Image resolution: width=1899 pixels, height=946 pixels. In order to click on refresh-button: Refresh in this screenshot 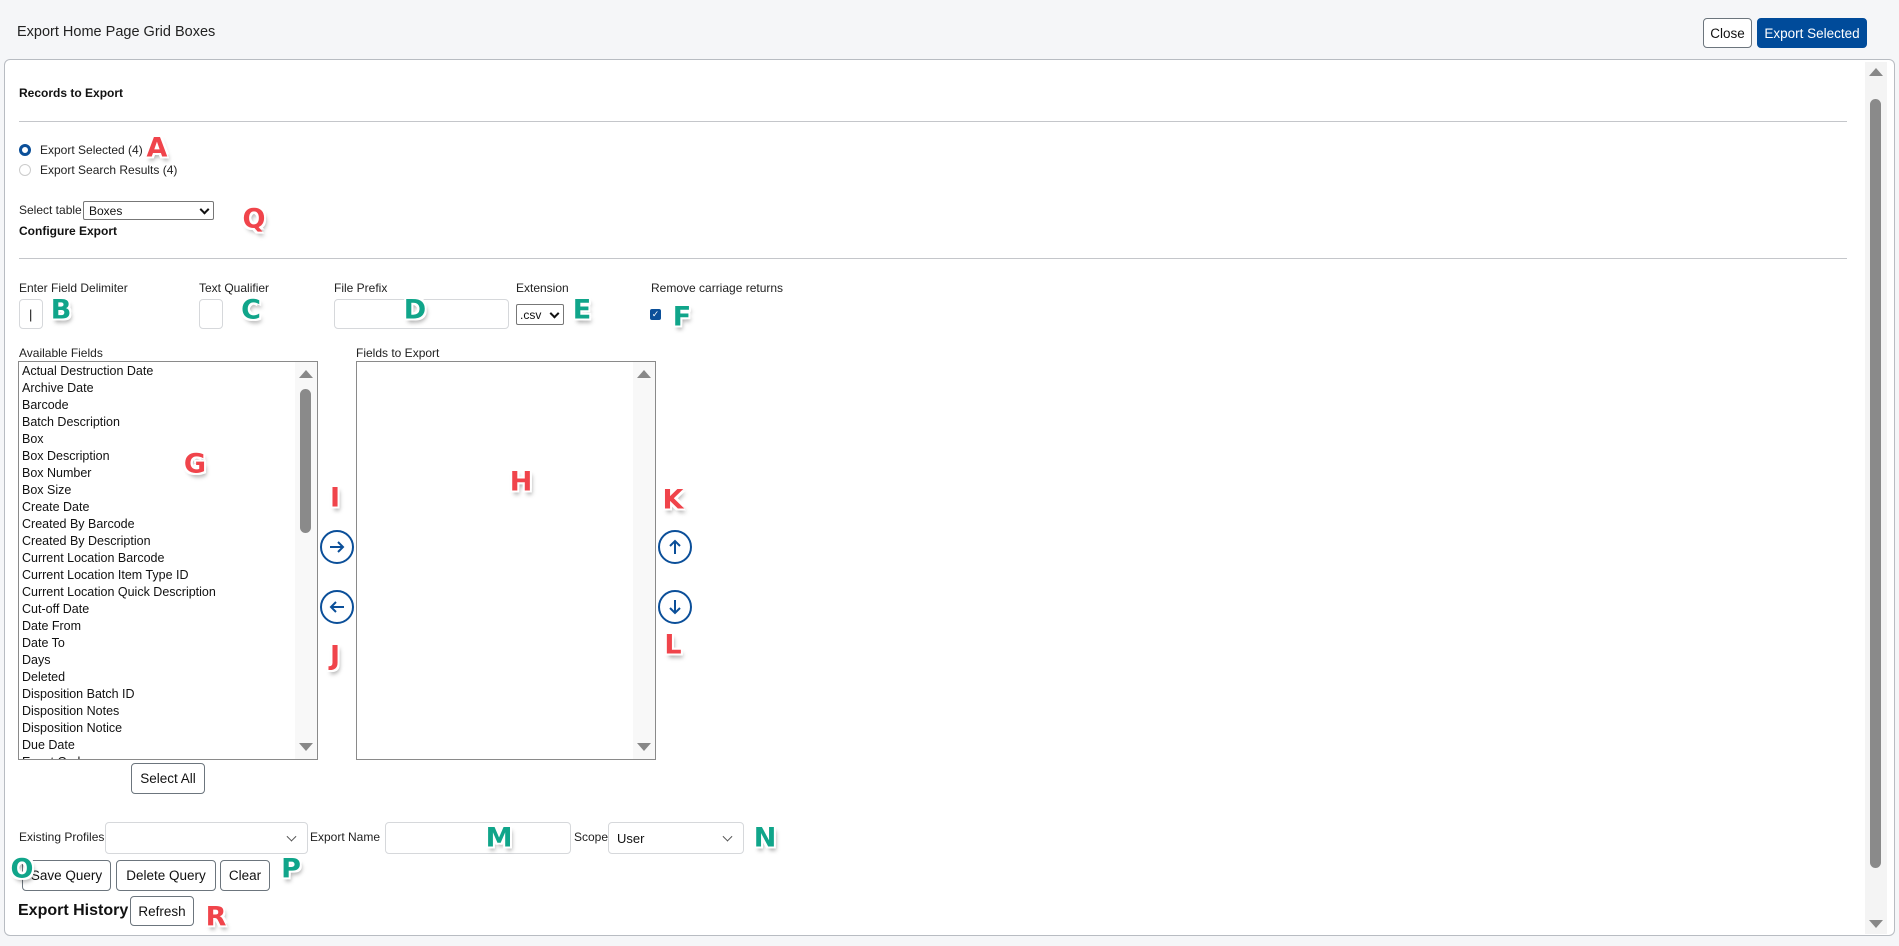, I will do `click(162, 911)`.